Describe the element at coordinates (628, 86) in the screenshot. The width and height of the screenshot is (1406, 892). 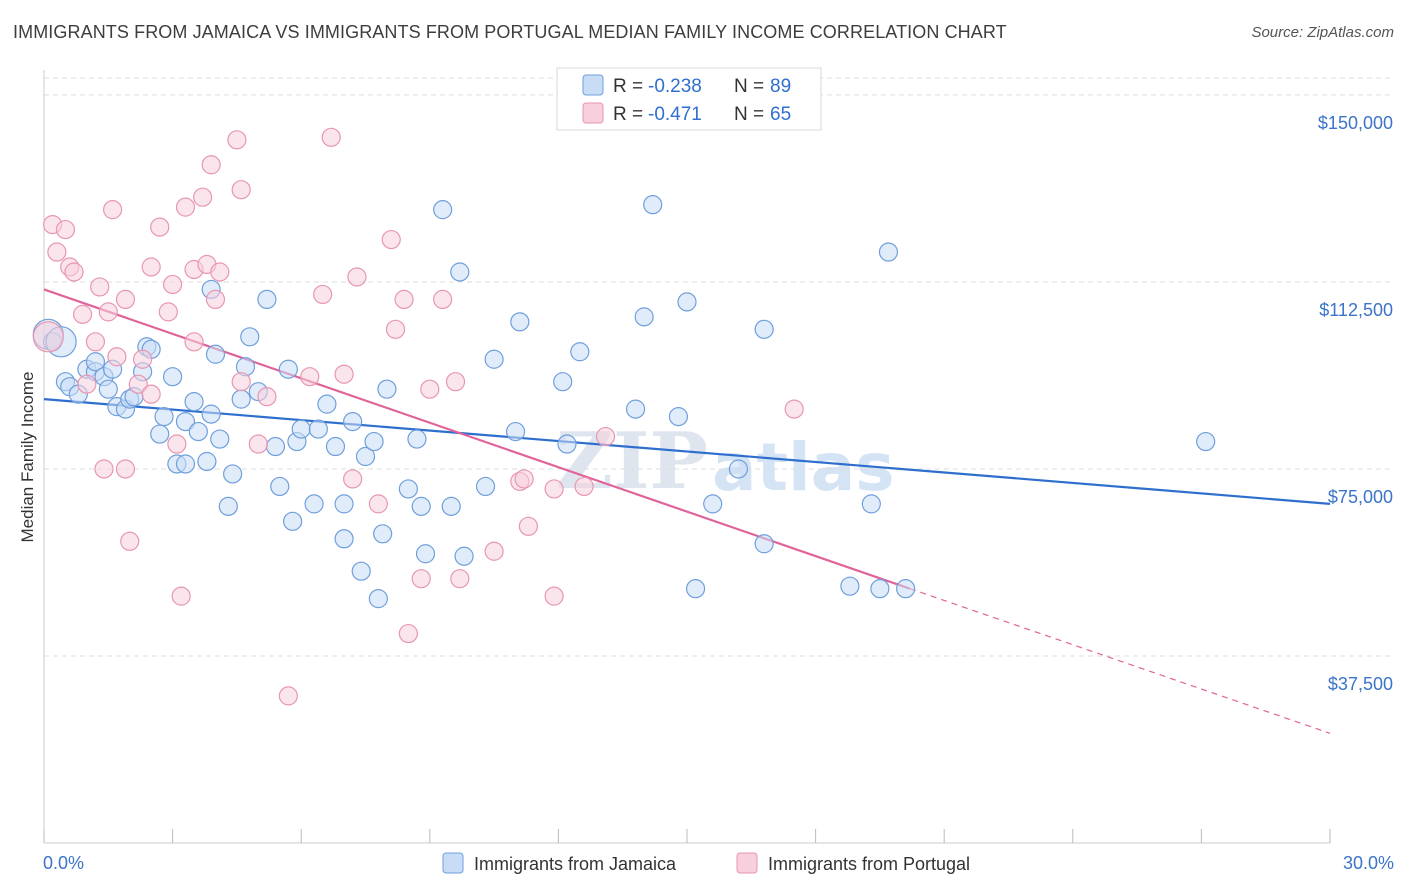
I see `legend-r-label-jamaica: R =` at that location.